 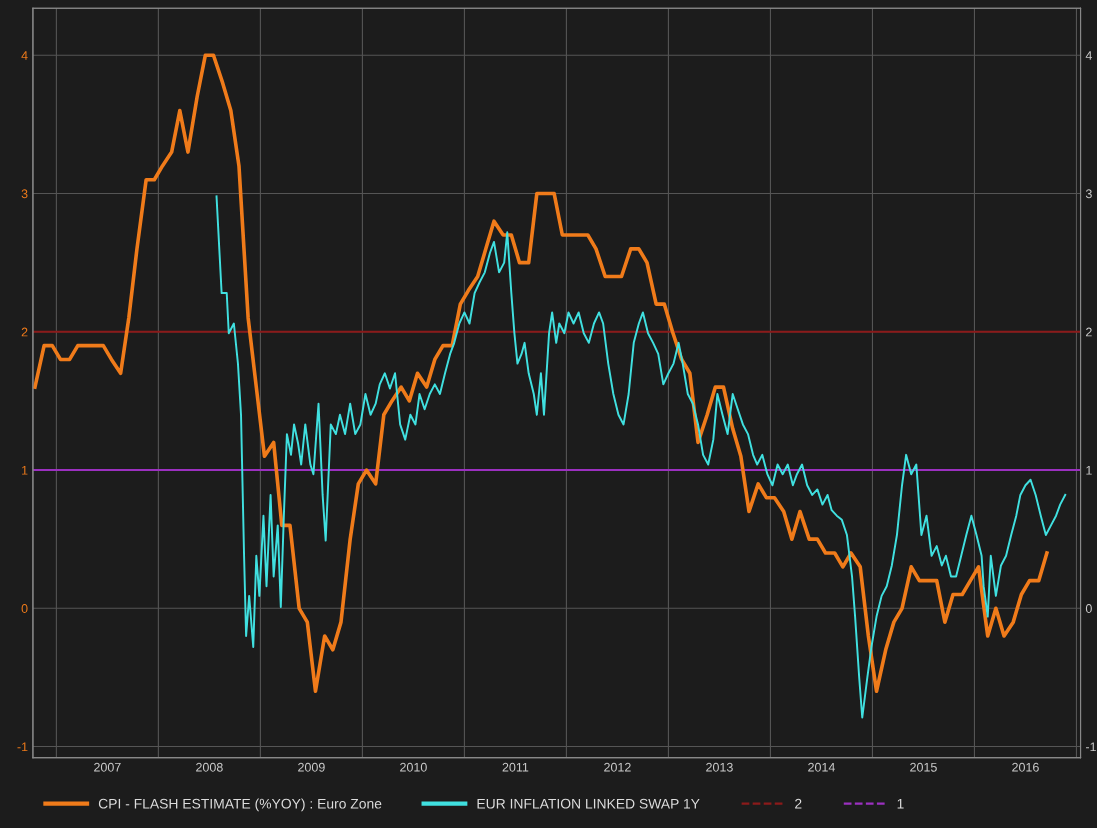 What do you see at coordinates (24, 608) in the screenshot?
I see `y-tick-label: 0` at bounding box center [24, 608].